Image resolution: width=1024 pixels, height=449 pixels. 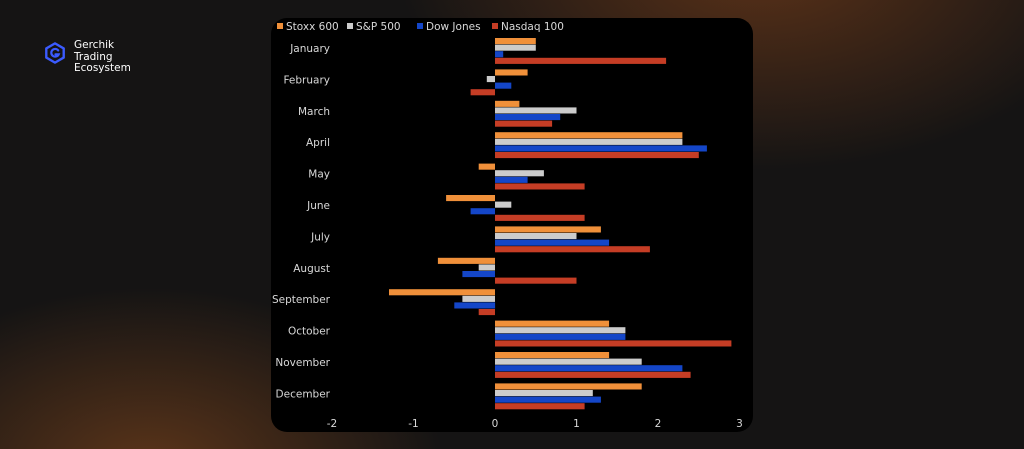 What do you see at coordinates (102, 68) in the screenshot?
I see `brand-name-line: Ecosystem` at bounding box center [102, 68].